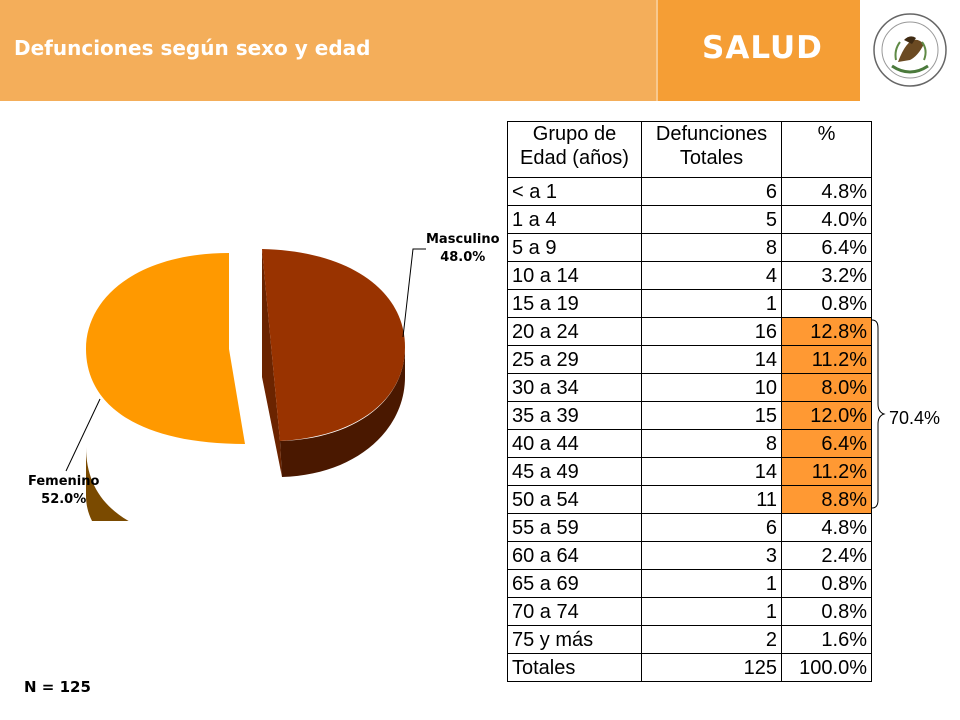  I want to click on table-row: 15 a 19 1 0.8%, so click(689, 303).